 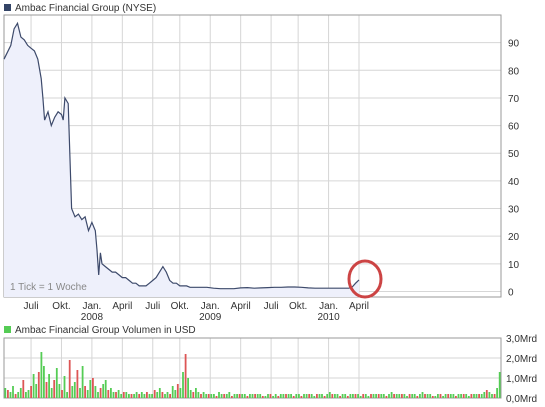 What do you see at coordinates (514, 44) in the screenshot?
I see `price-y-tick-label: 90` at bounding box center [514, 44].